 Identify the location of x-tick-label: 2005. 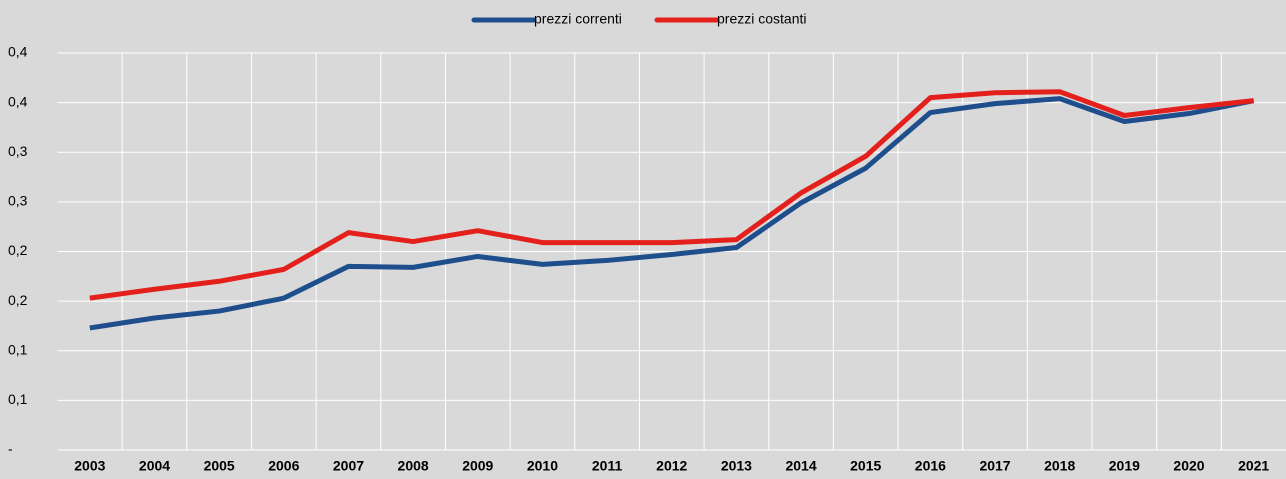
(219, 466).